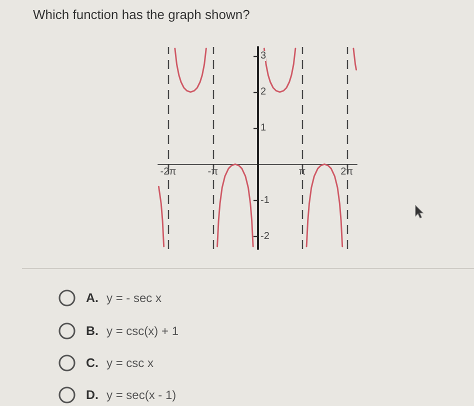 The image size is (474, 406). Describe the element at coordinates (265, 236) in the screenshot. I see `y-tick-label: -2` at that location.